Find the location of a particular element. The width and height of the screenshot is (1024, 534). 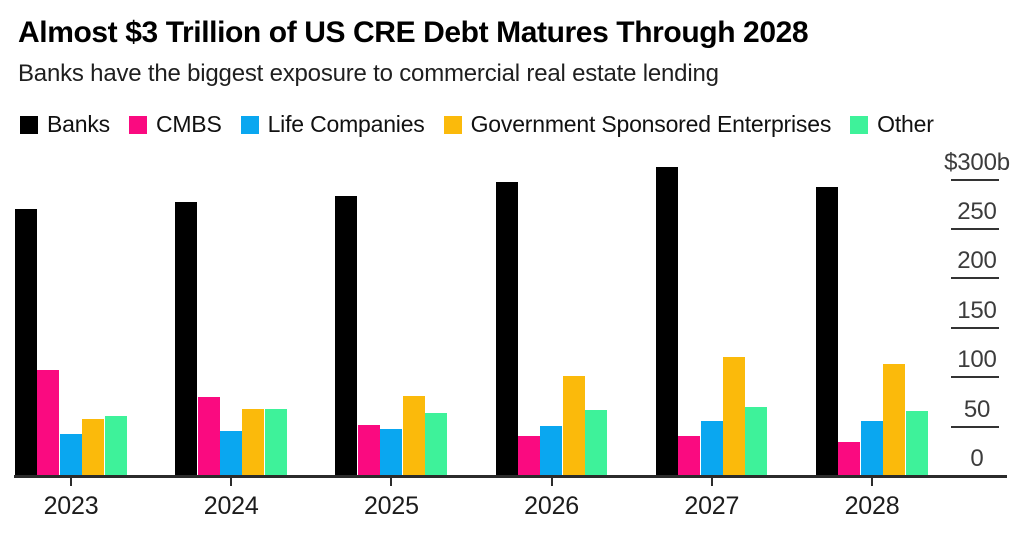

legend-item-other: Other is located at coordinates (892, 124).